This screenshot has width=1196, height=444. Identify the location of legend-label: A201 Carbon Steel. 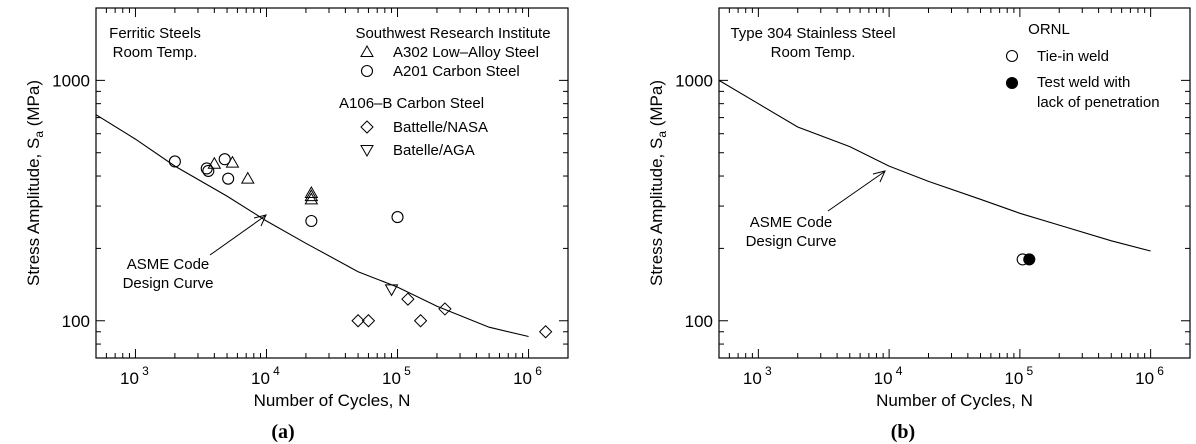
(456, 71).